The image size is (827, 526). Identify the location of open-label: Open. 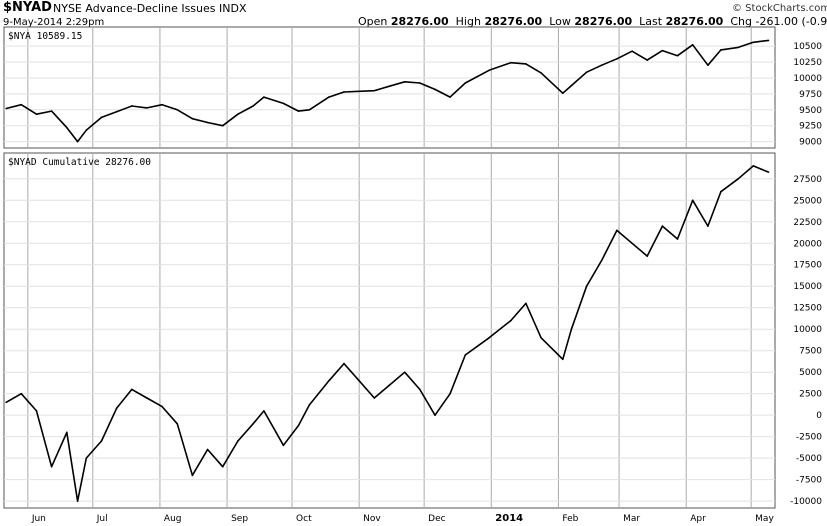
(373, 21).